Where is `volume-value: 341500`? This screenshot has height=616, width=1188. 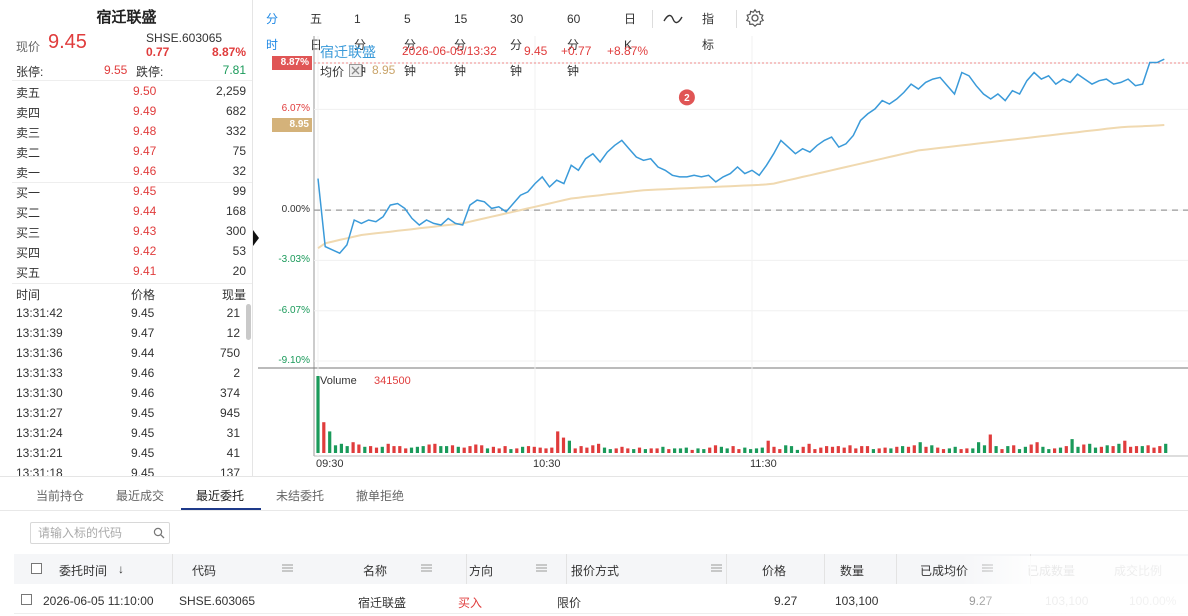
volume-value: 341500 is located at coordinates (392, 381).